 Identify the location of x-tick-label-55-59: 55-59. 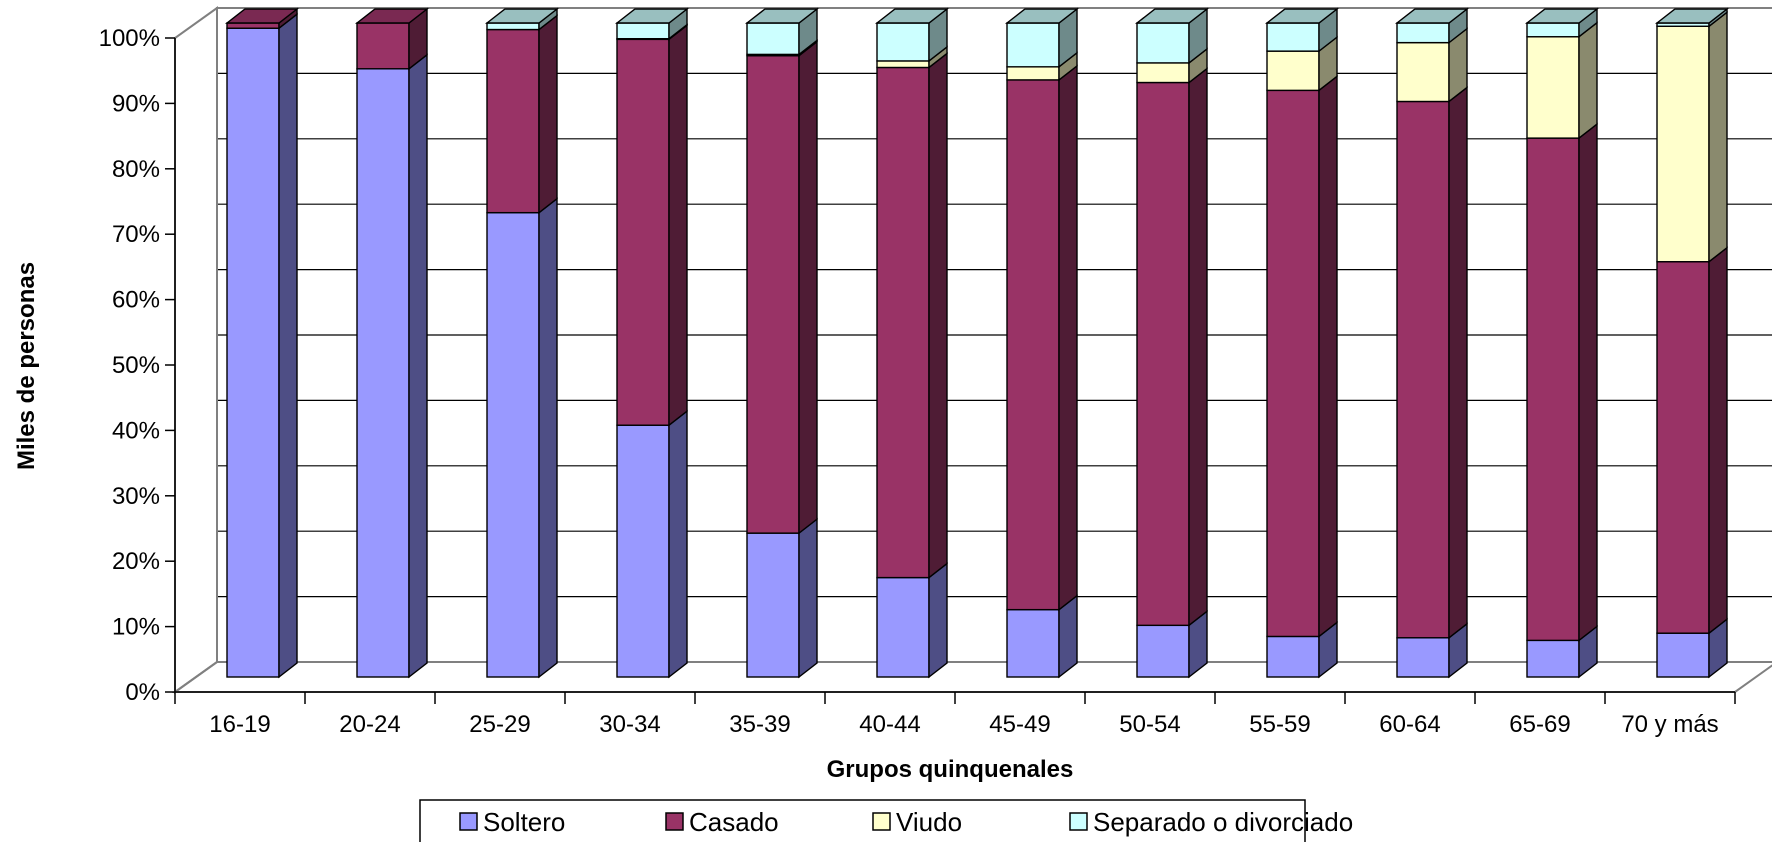
(1279, 724).